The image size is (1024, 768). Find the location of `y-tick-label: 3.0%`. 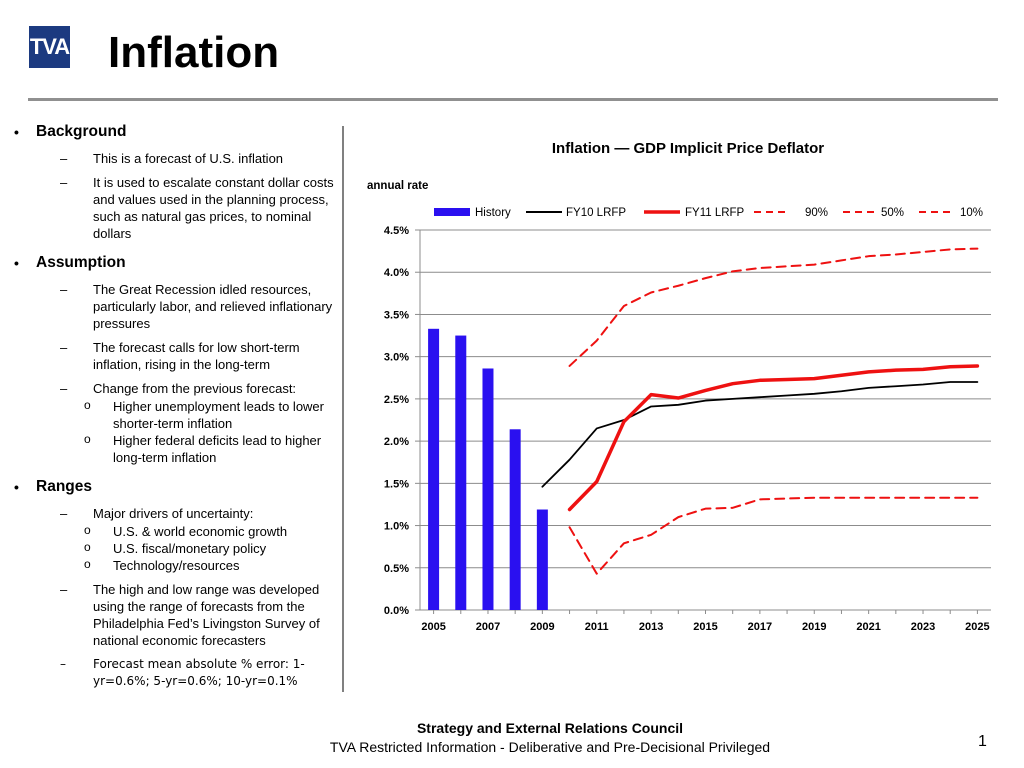

y-tick-label: 3.0% is located at coordinates (396, 358).